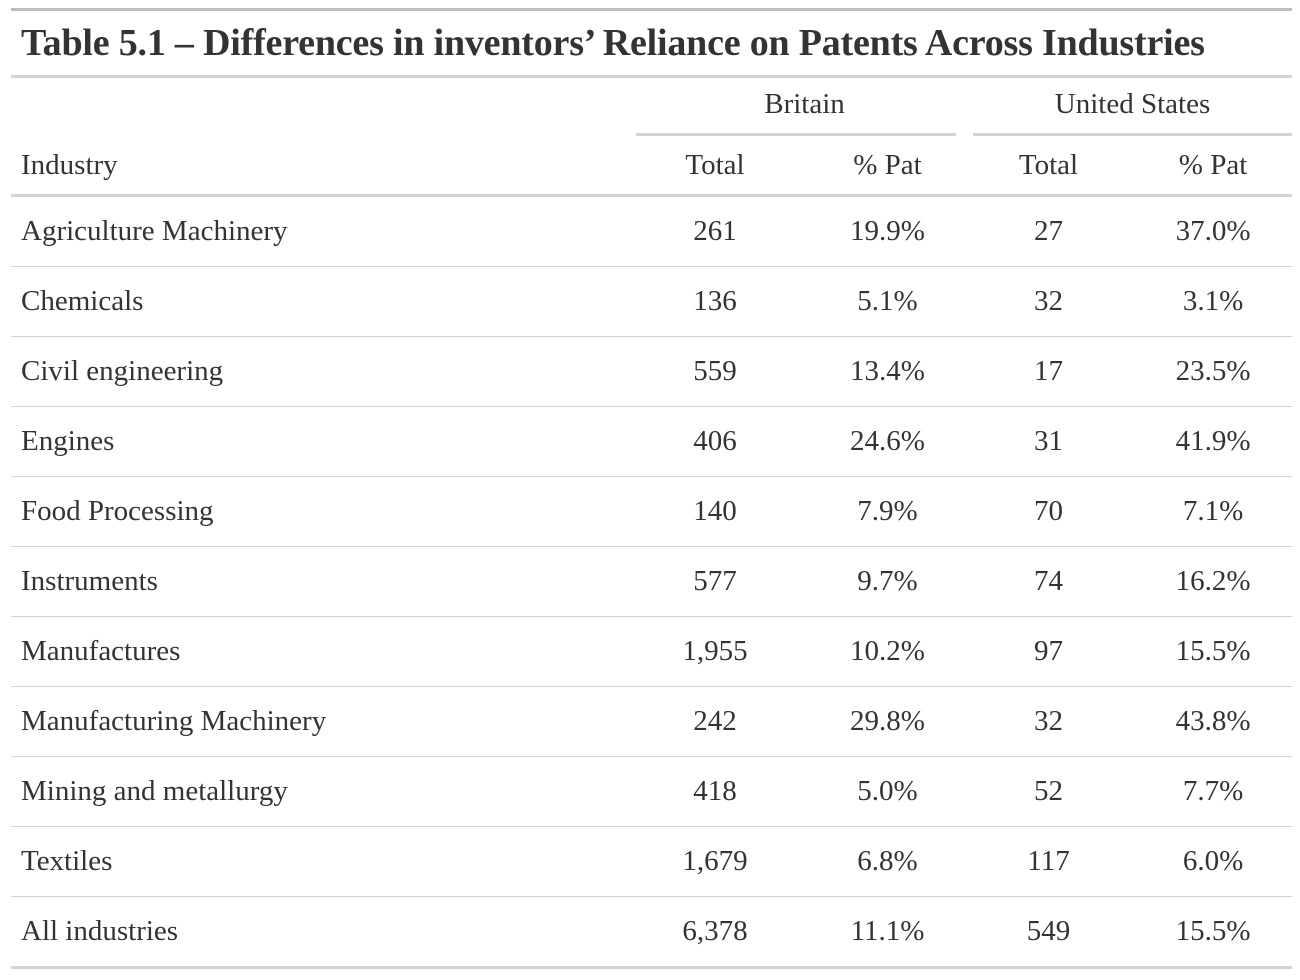  What do you see at coordinates (323, 302) in the screenshot?
I see `cell-industry: Chemicals` at bounding box center [323, 302].